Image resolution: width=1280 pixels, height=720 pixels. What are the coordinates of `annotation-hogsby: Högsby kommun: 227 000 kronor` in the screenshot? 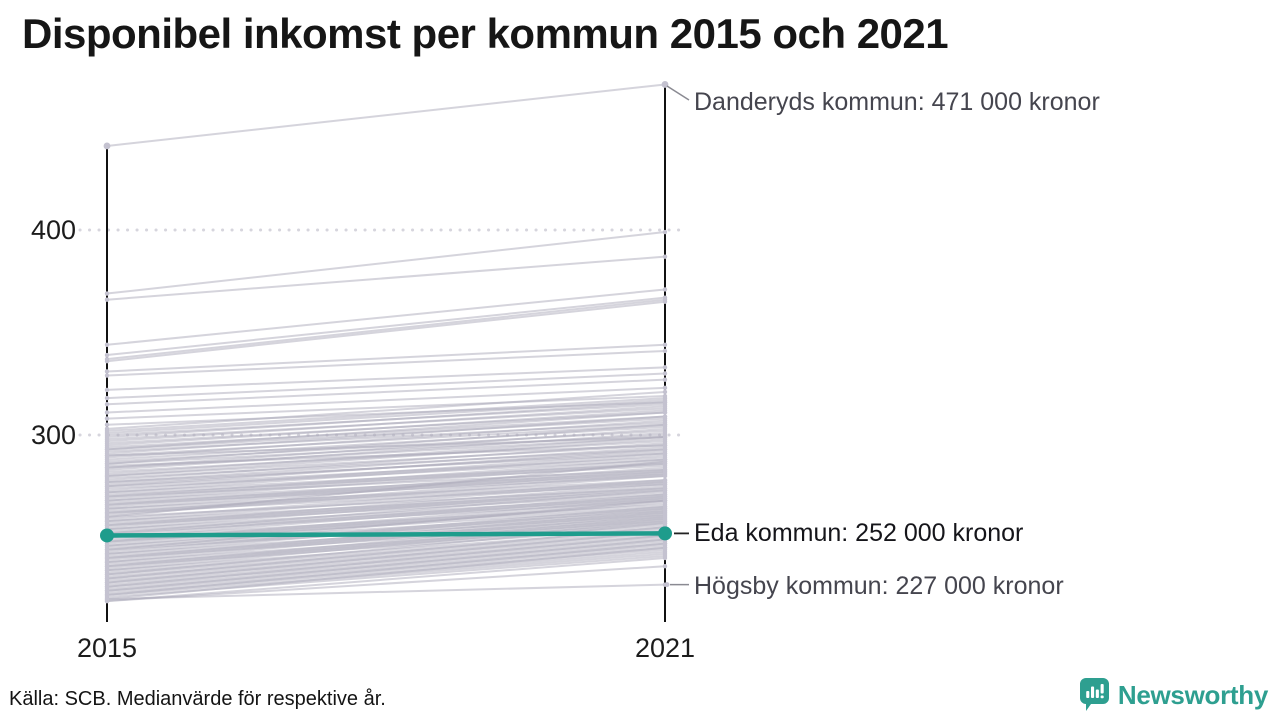 It's located at (879, 586).